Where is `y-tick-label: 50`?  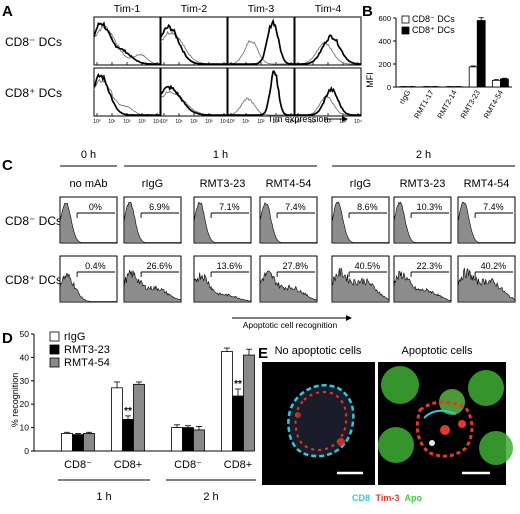 y-tick-label: 50 is located at coordinates (25, 334).